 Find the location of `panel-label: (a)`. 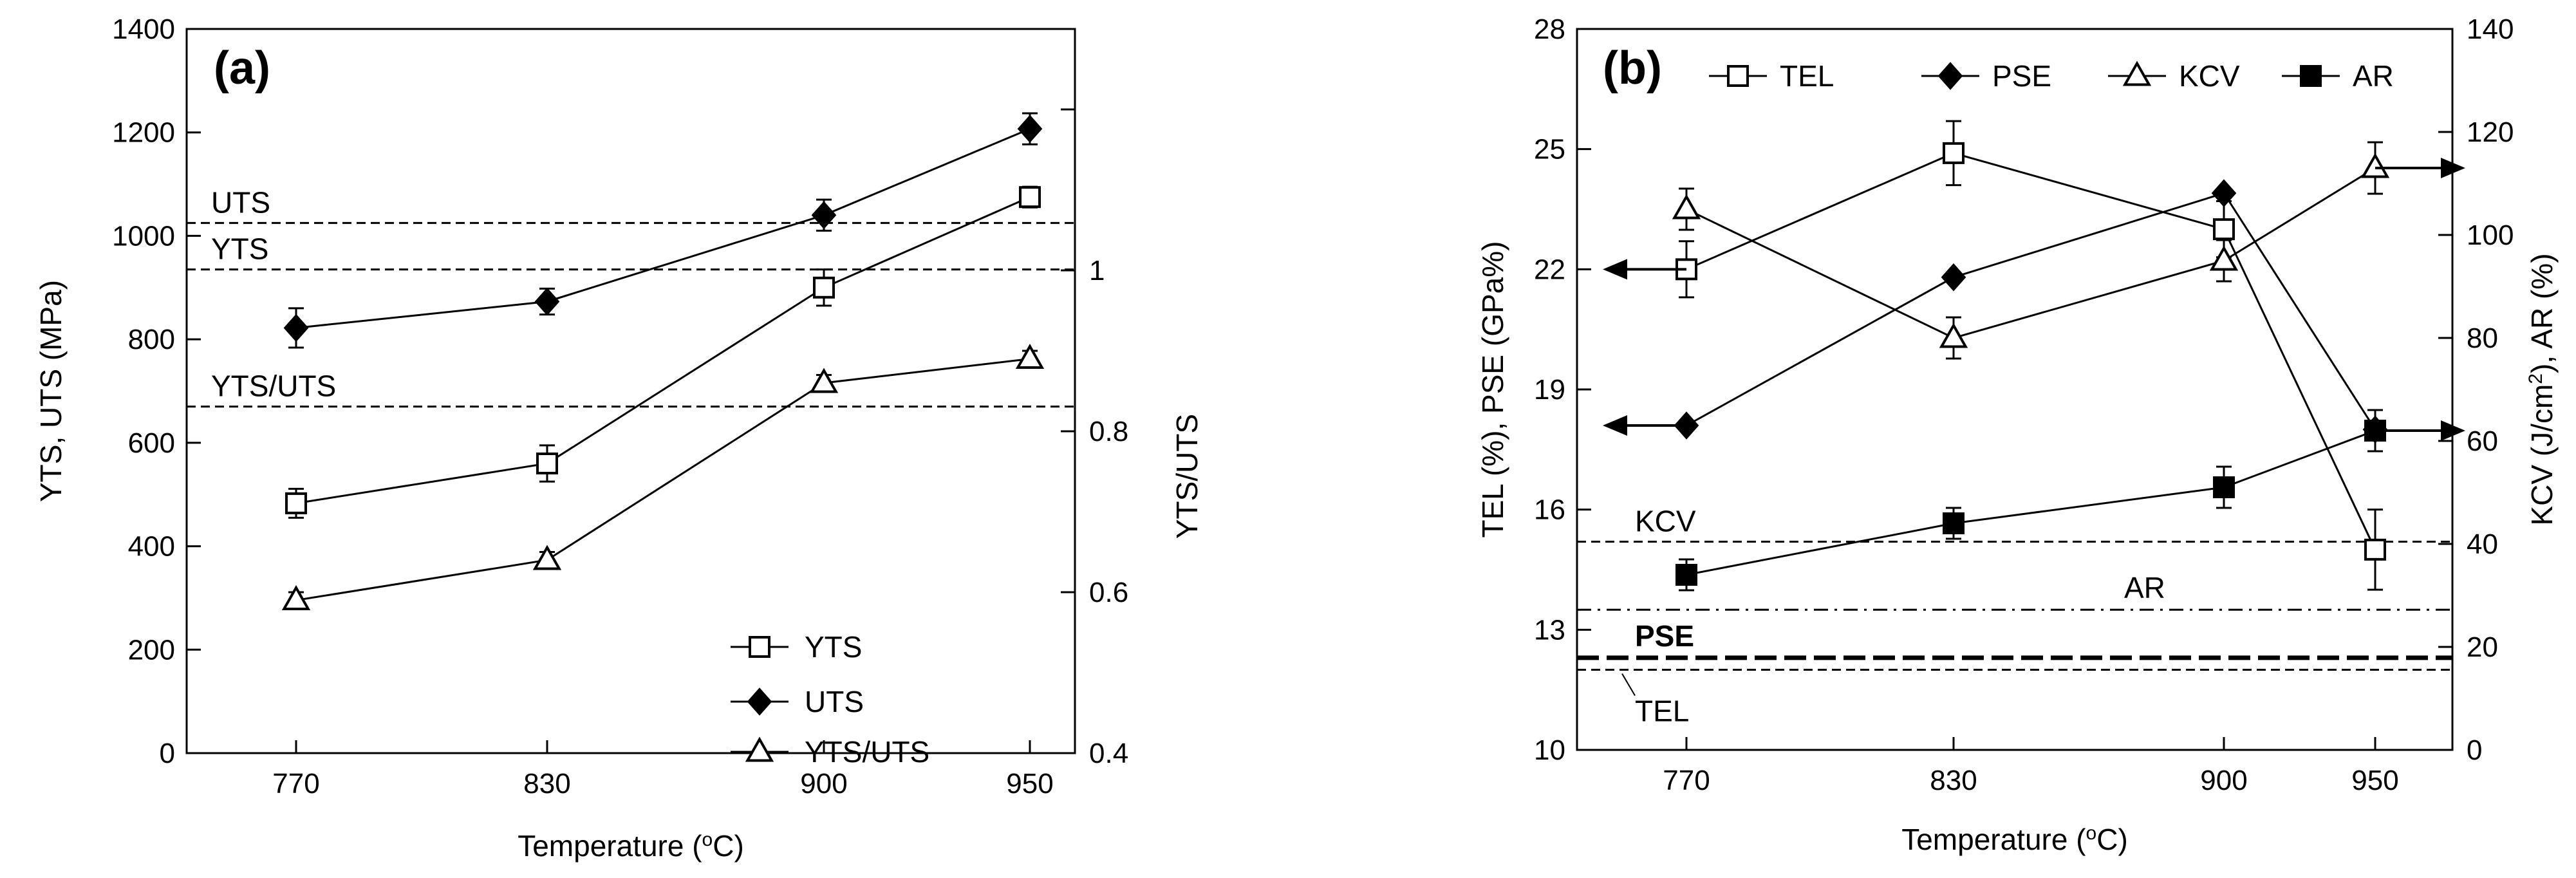

panel-label: (a) is located at coordinates (242, 68).